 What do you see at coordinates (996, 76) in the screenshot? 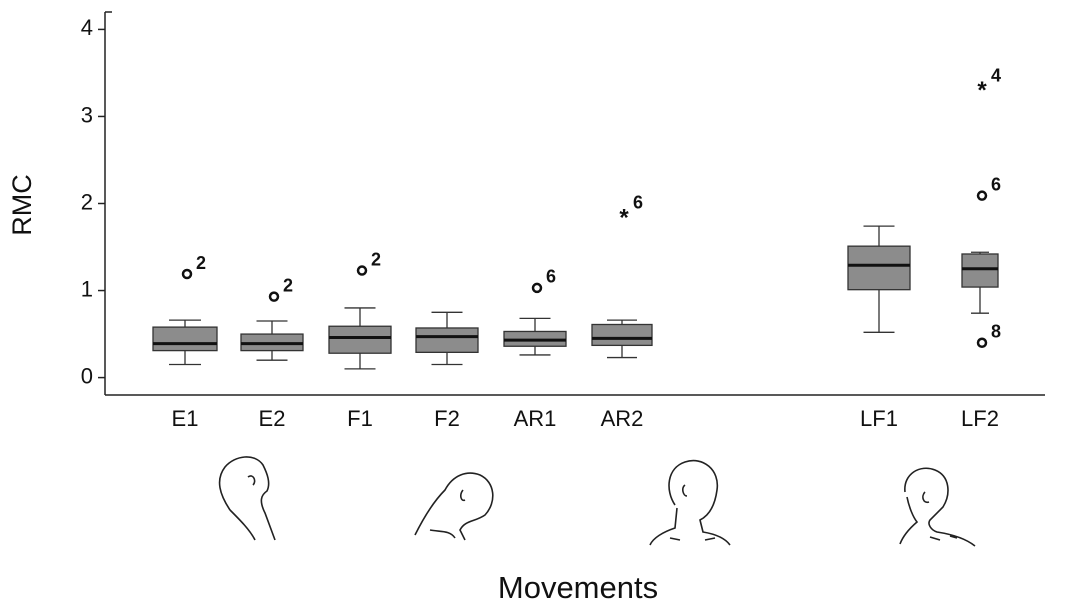
I see `outlier-label: 4` at bounding box center [996, 76].